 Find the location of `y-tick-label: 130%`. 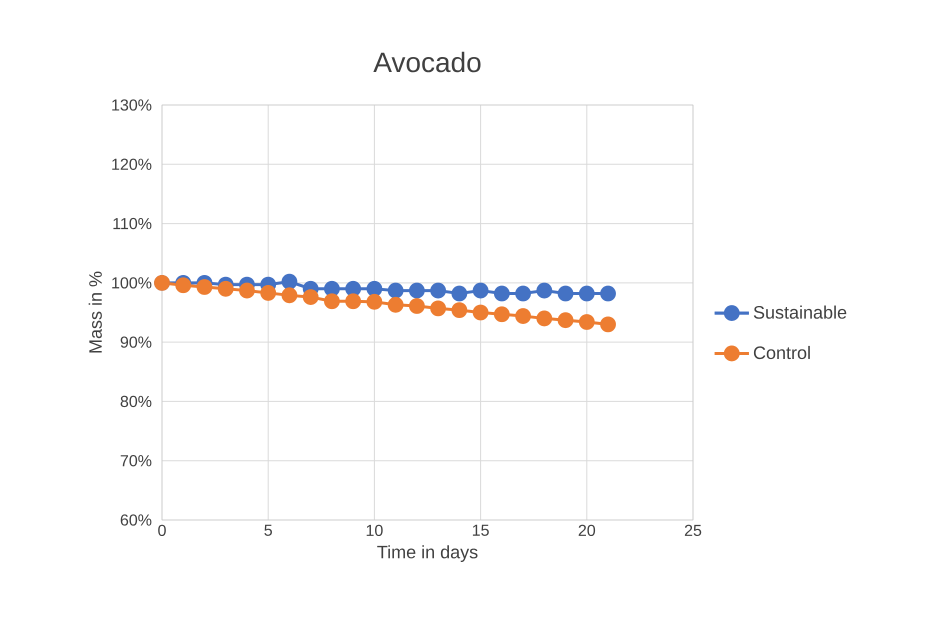

y-tick-label: 130% is located at coordinates (132, 105).